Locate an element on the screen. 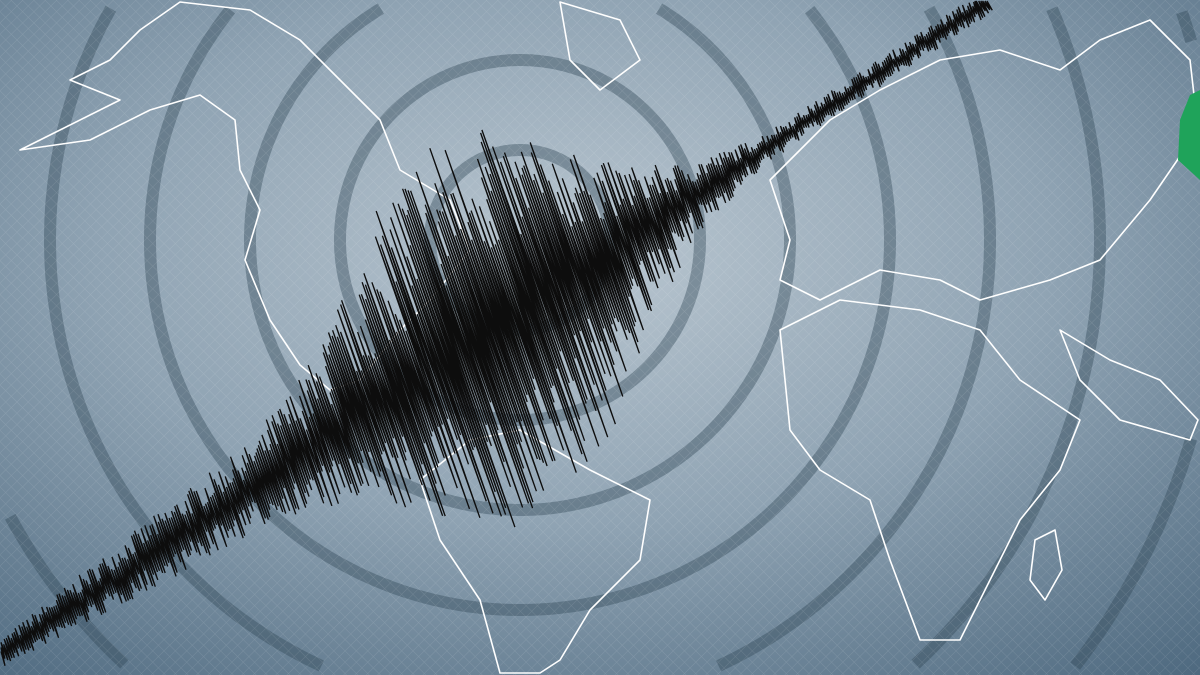 The height and width of the screenshot is (675, 1200). south-america-outline is located at coordinates (535, 551).